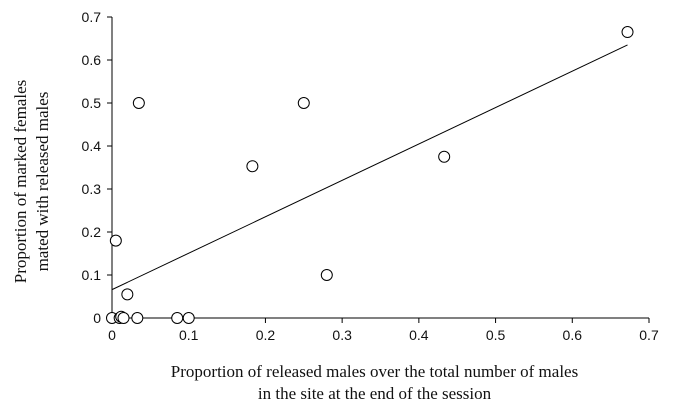 This screenshot has width=675, height=404. What do you see at coordinates (92, 146) in the screenshot?
I see `y-tick-label: 0.4` at bounding box center [92, 146].